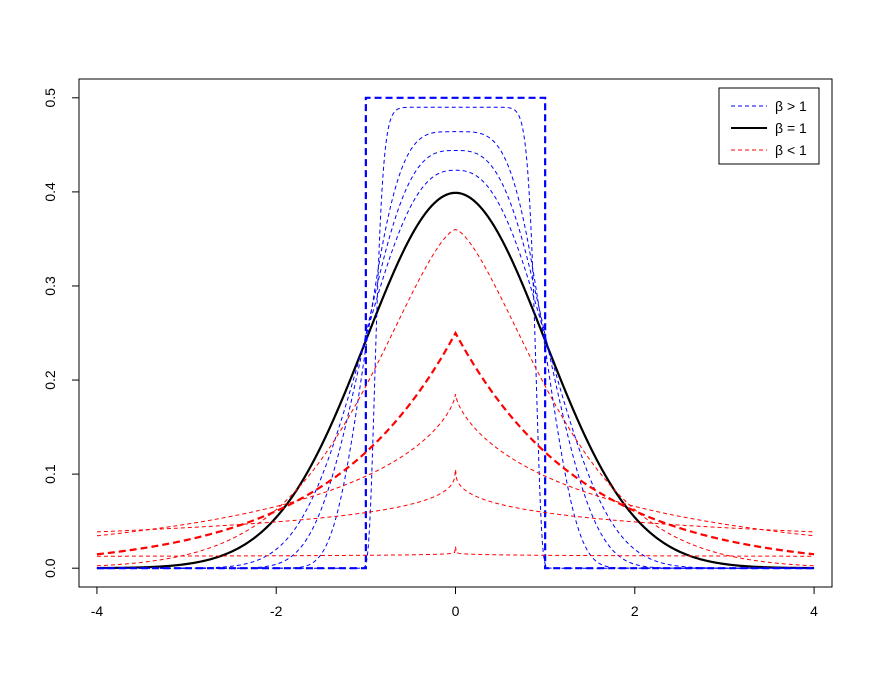 This screenshot has height=684, width=873. What do you see at coordinates (50, 286) in the screenshot?
I see `y-tick-label: 0.3` at bounding box center [50, 286].